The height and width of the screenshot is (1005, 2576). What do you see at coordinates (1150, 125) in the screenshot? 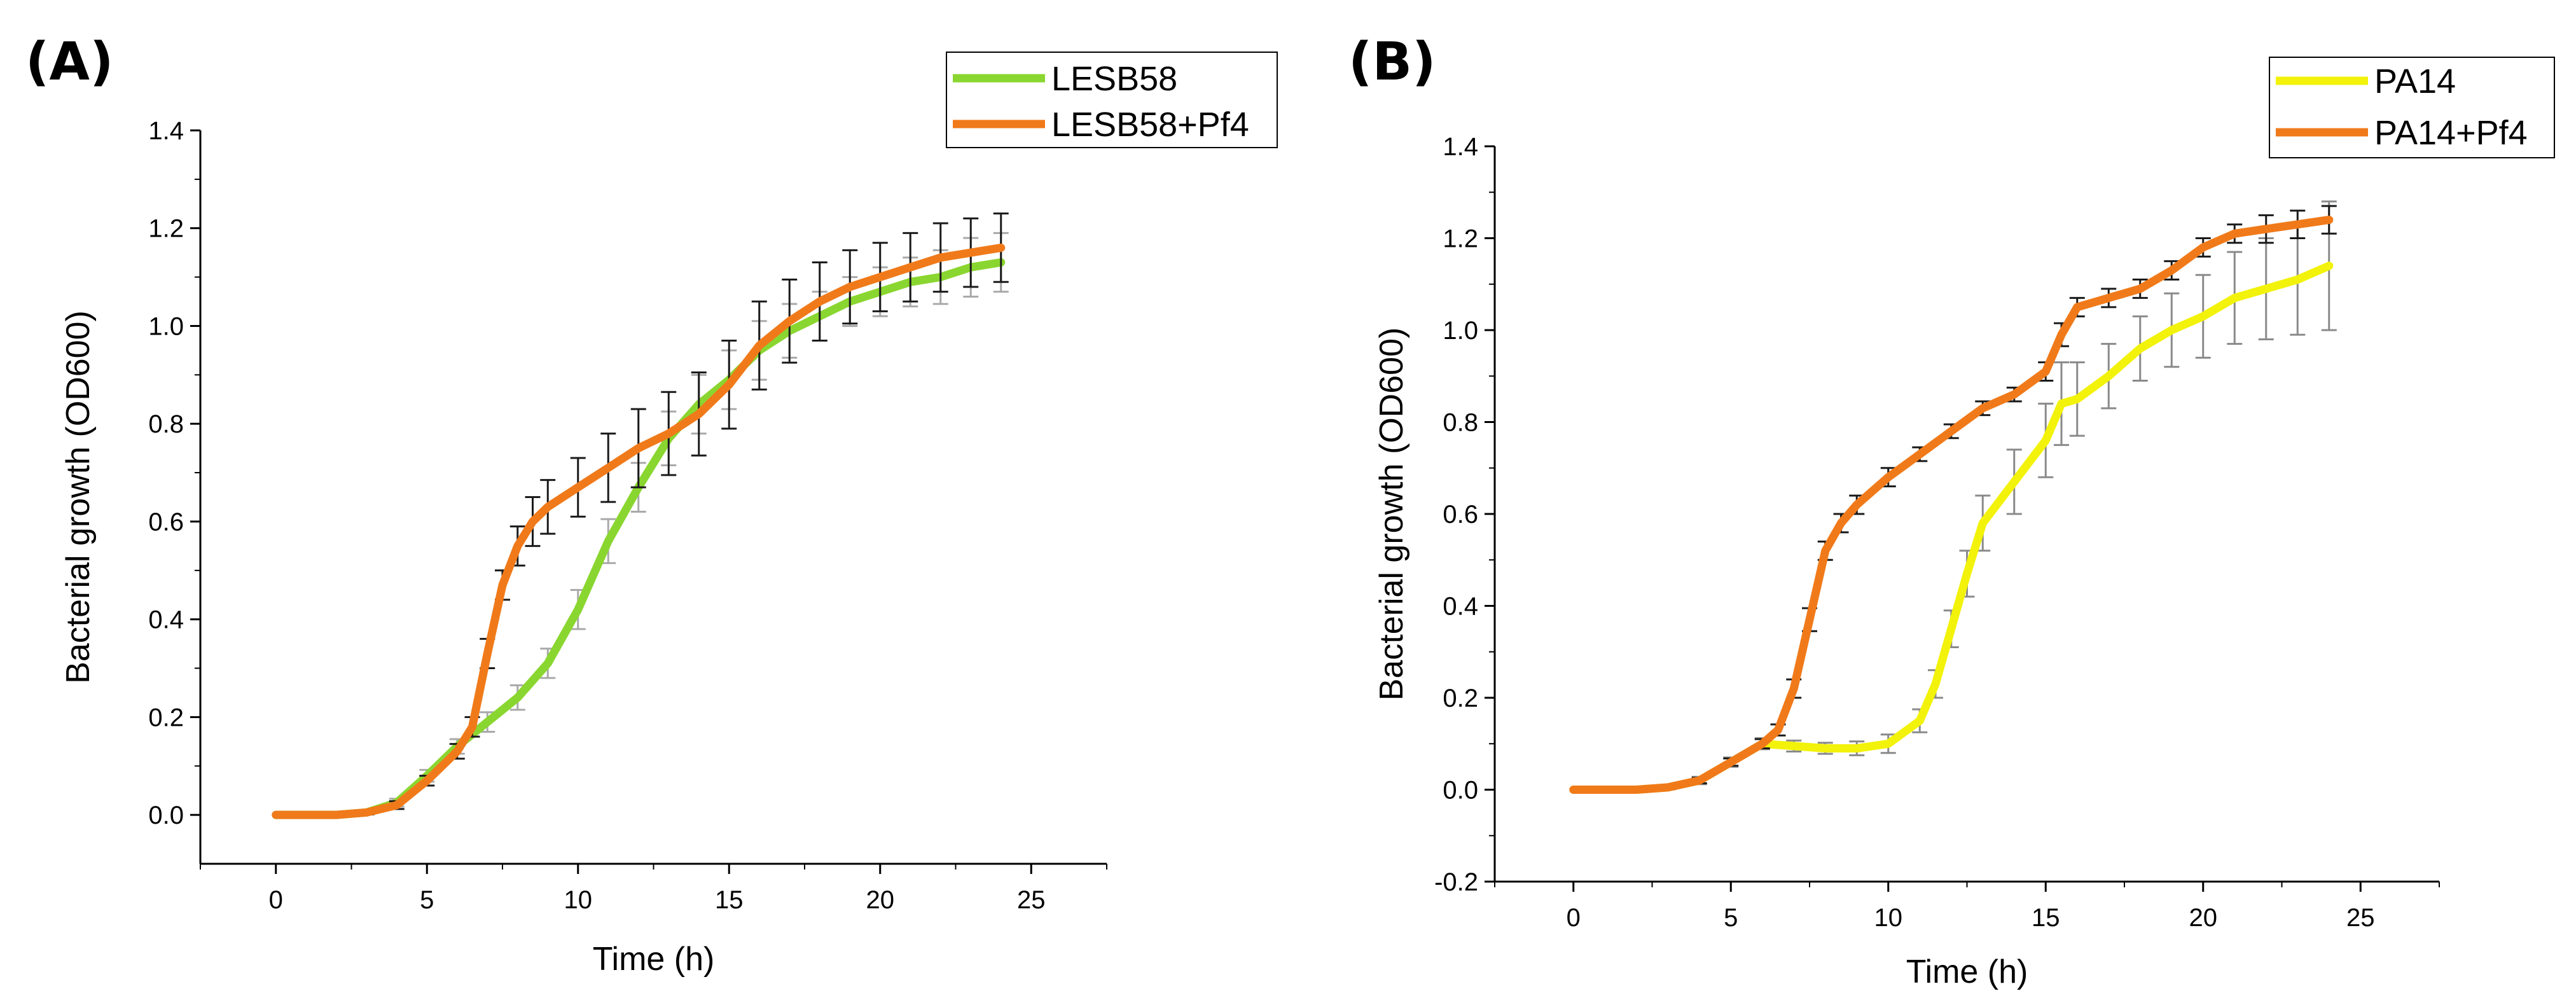
I see `legend-label: LESB58+Pf4` at bounding box center [1150, 125].